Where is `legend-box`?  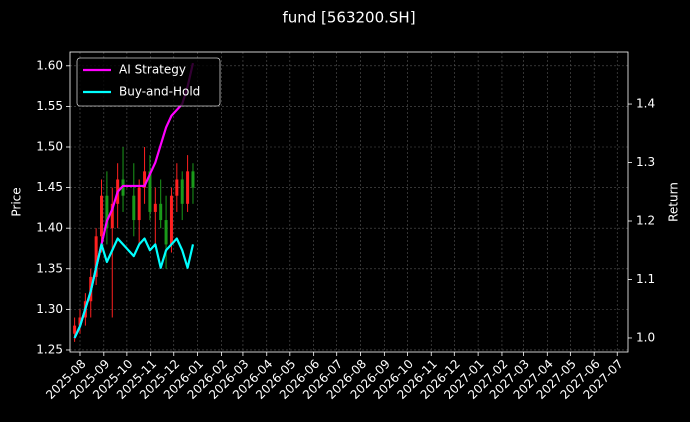 legend-box is located at coordinates (148, 82).